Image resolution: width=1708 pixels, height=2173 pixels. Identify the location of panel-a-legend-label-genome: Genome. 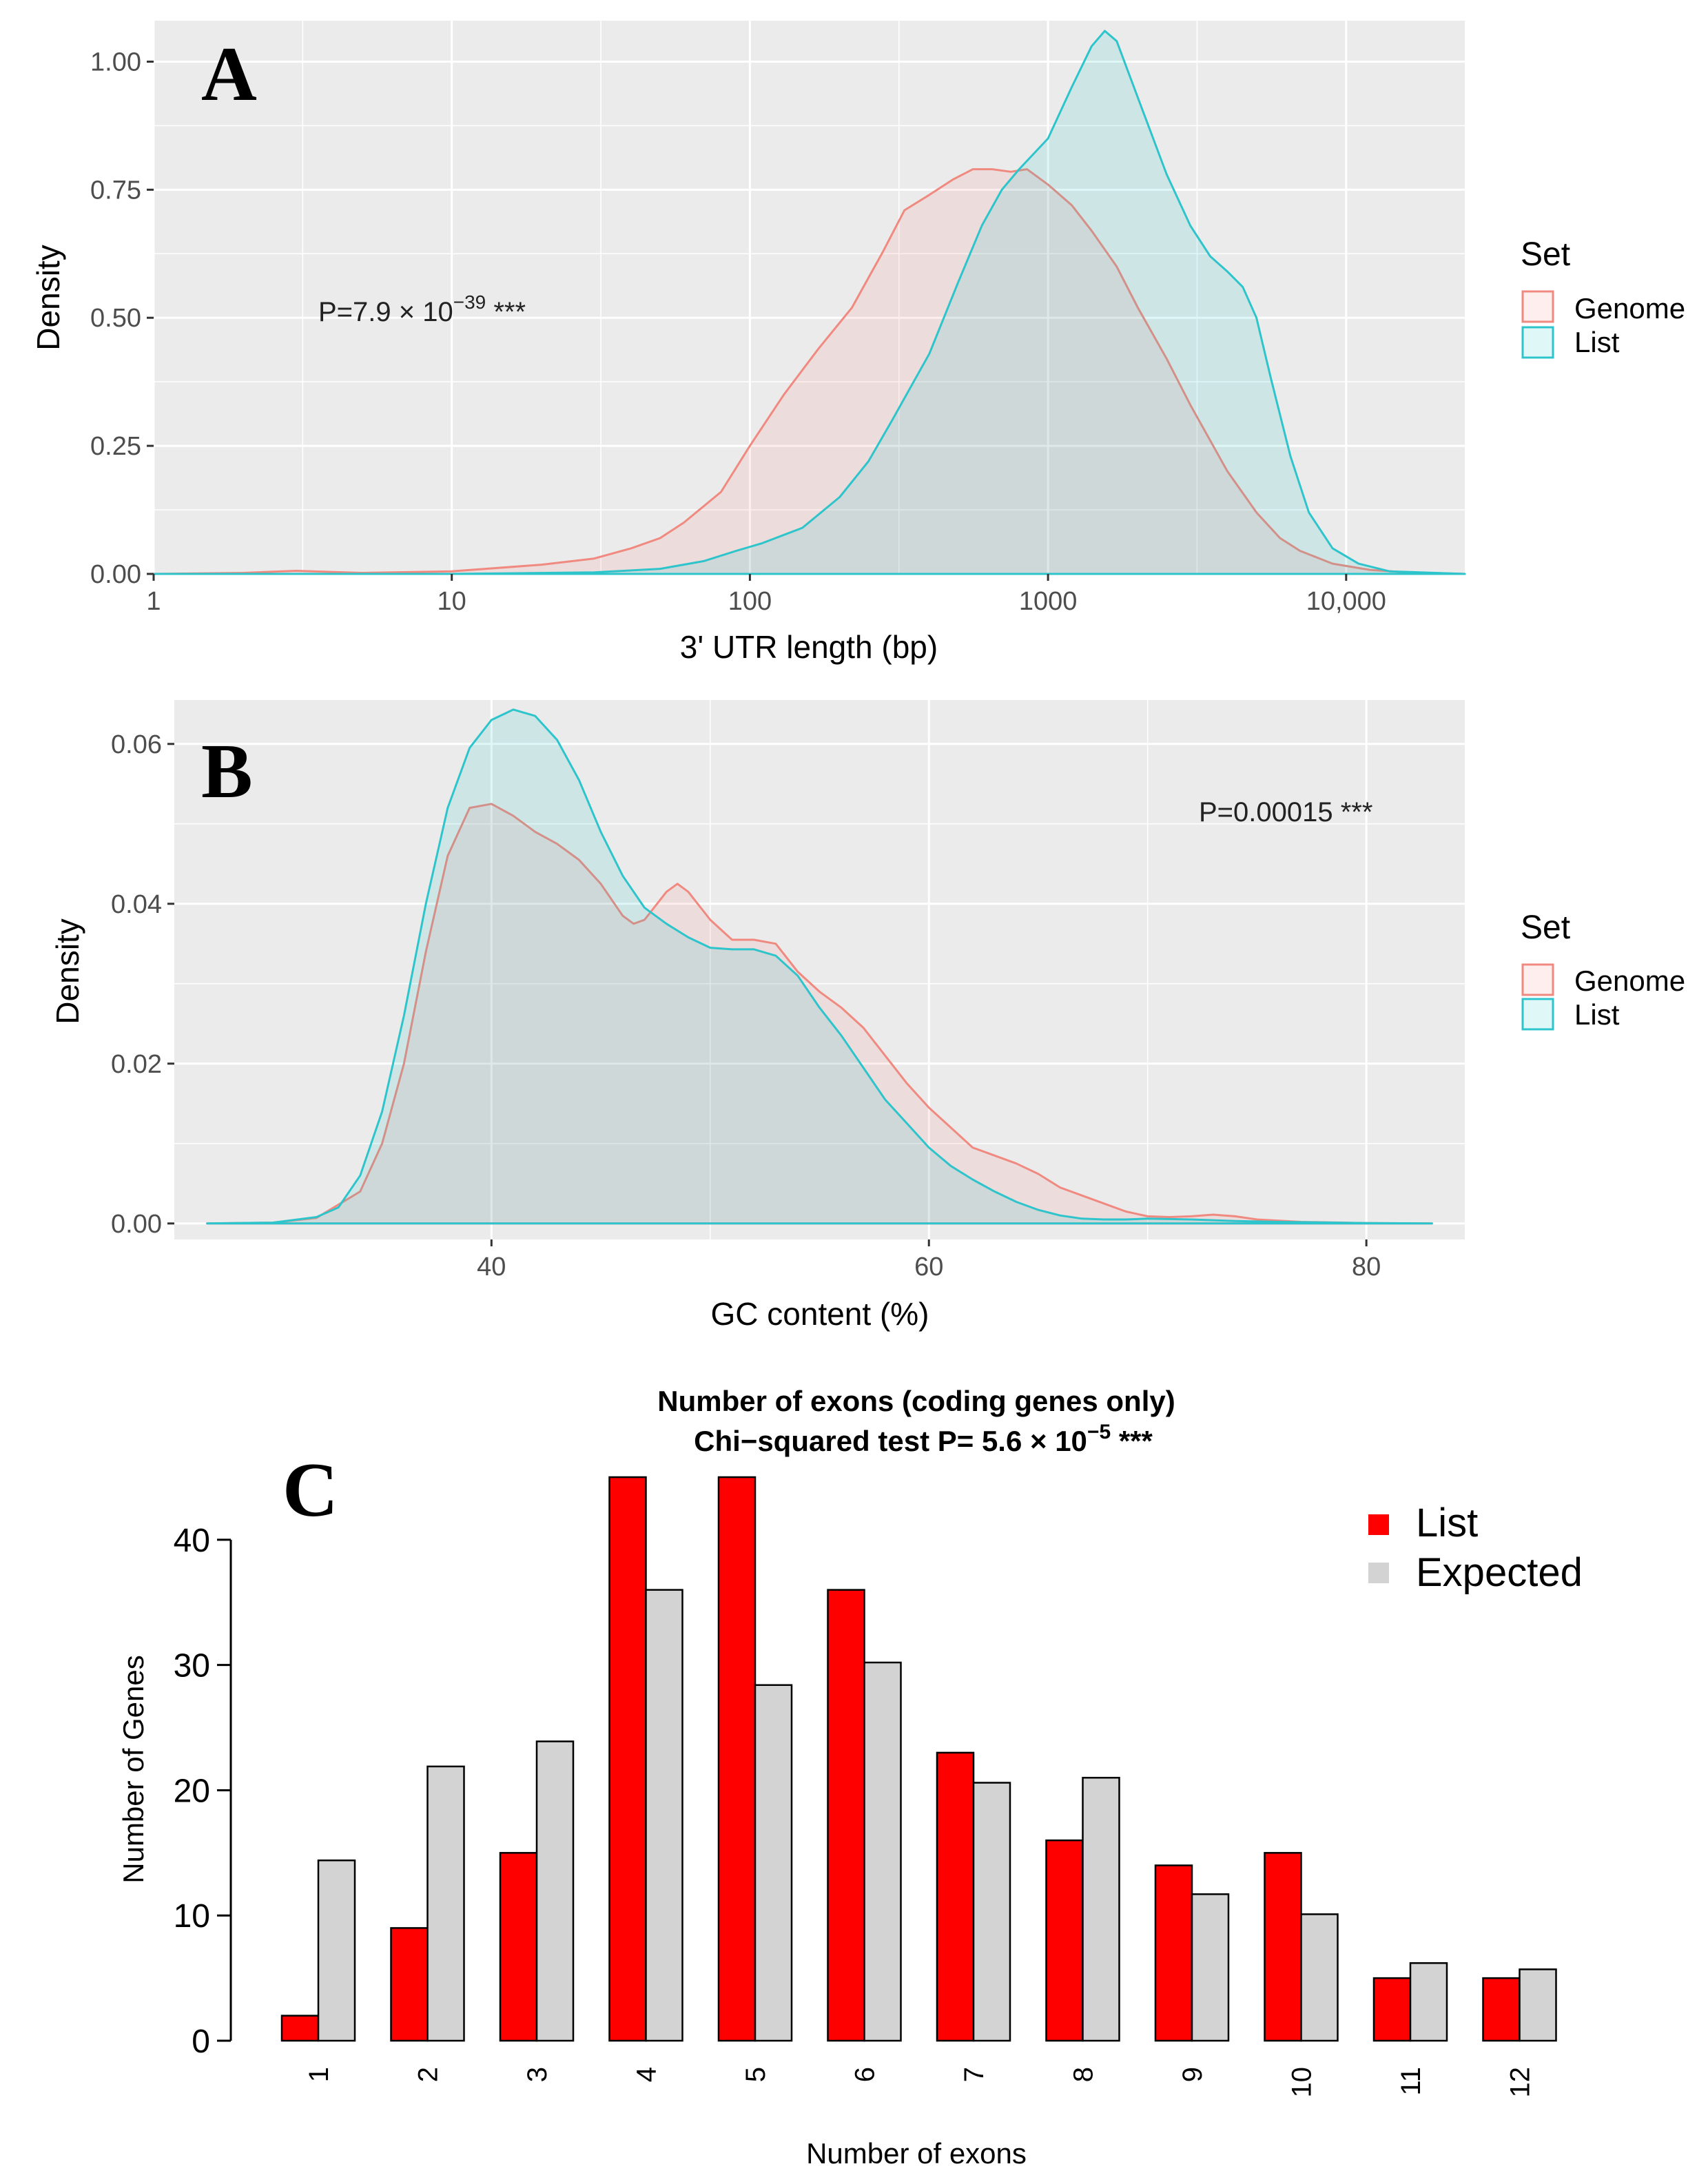
(1629, 308).